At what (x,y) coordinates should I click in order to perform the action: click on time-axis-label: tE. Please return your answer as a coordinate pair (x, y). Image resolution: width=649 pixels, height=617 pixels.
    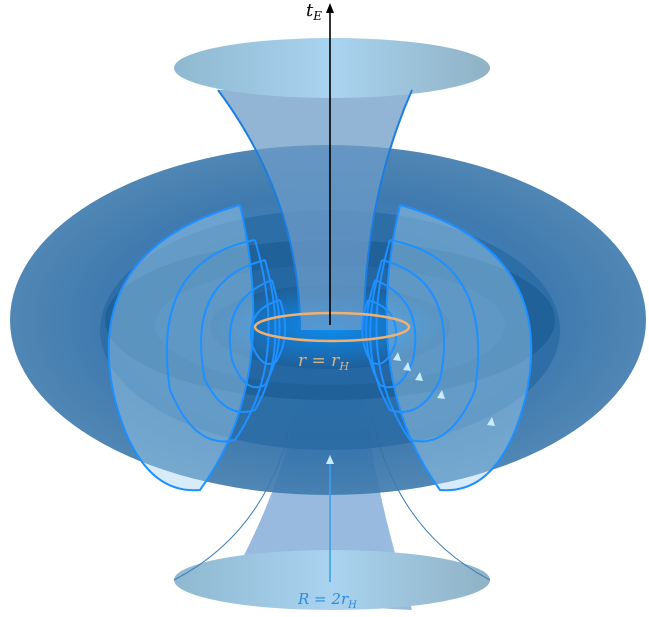
    Looking at the image, I should click on (314, 11).